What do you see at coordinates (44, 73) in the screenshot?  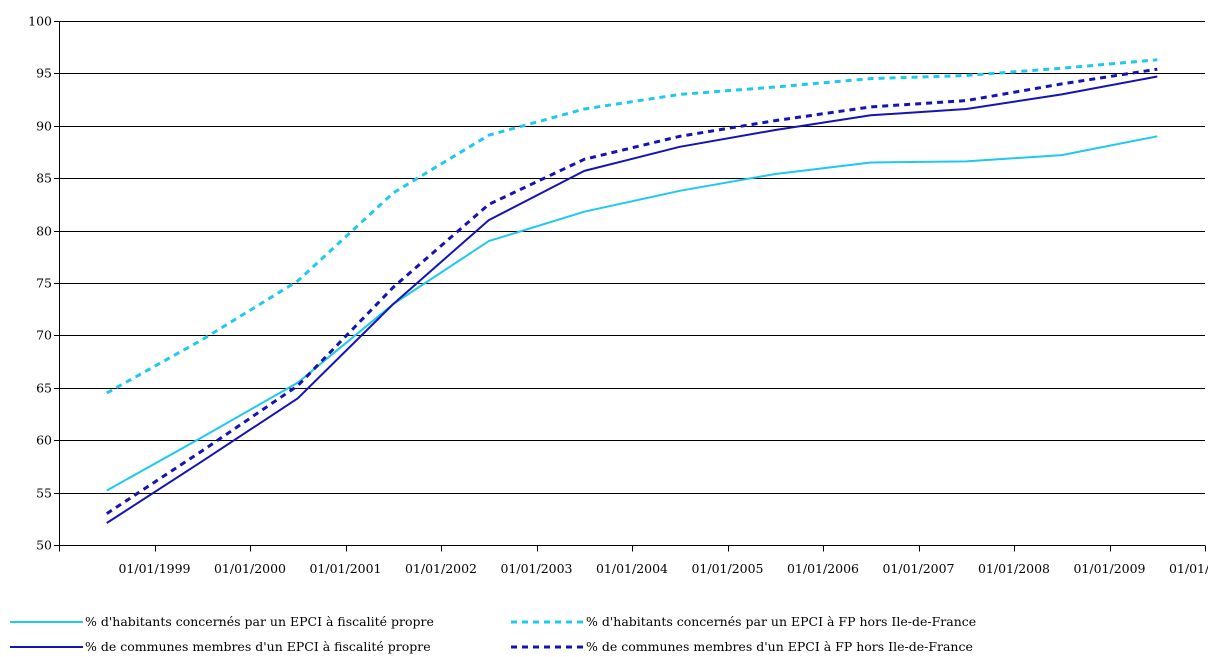 I see `y-tick-label: 95` at bounding box center [44, 73].